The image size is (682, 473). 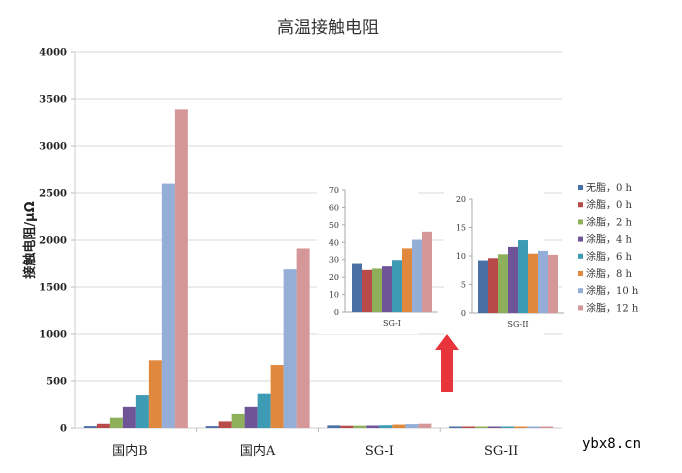 What do you see at coordinates (130, 451) in the screenshot?
I see `x-tick-label: 国内B` at bounding box center [130, 451].